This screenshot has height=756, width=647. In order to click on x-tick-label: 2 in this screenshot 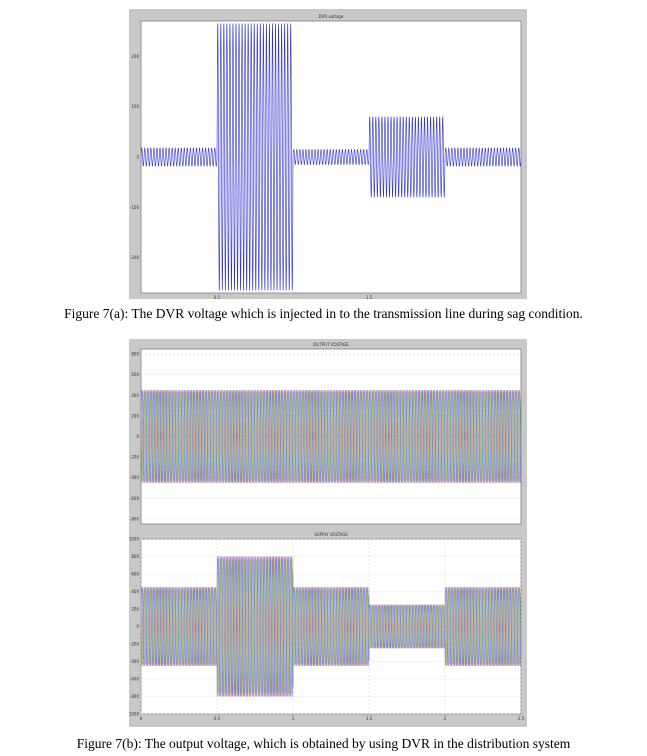, I will do `click(445, 718)`.